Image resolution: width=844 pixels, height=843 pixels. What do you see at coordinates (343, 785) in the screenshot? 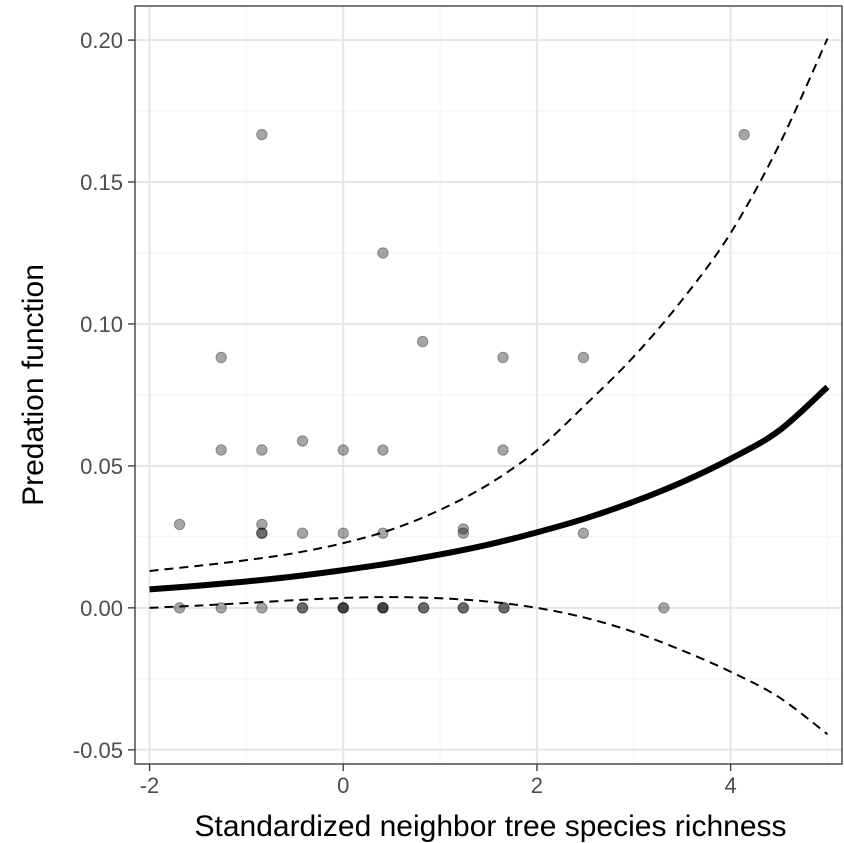
I see `x-tick-label: 0` at bounding box center [343, 785].